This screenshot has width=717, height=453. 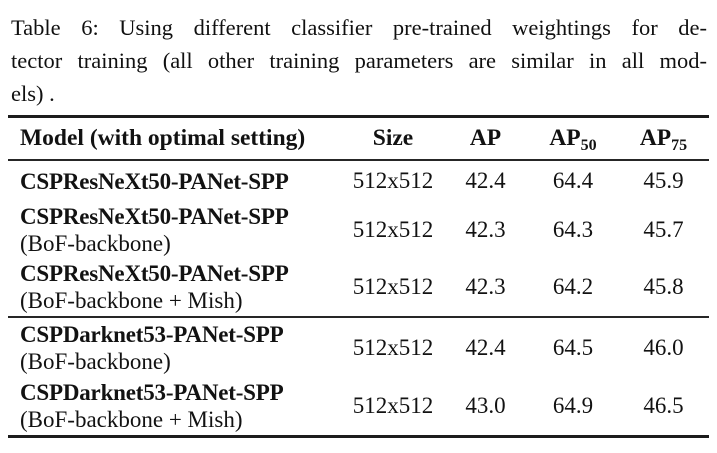 I want to click on col-header-ap50: AP50, so click(x=573, y=139).